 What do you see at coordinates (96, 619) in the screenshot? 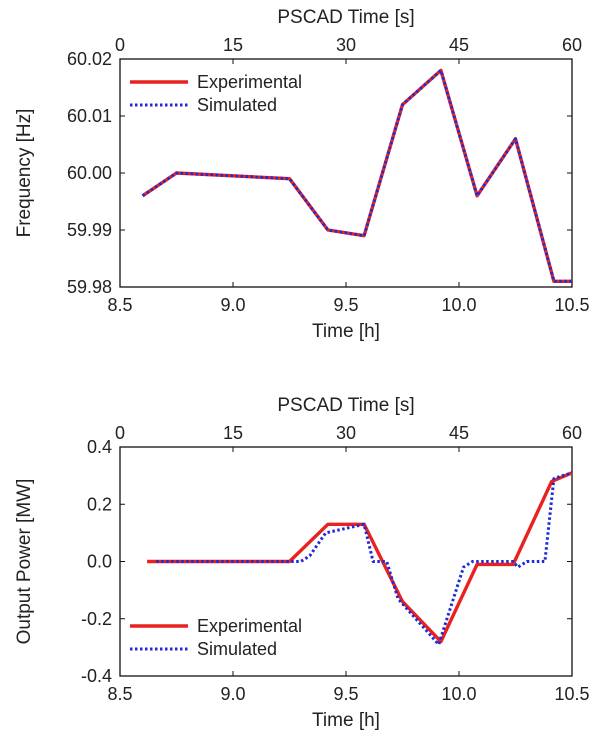
I see `y-tick-label: -0.2` at bounding box center [96, 619].